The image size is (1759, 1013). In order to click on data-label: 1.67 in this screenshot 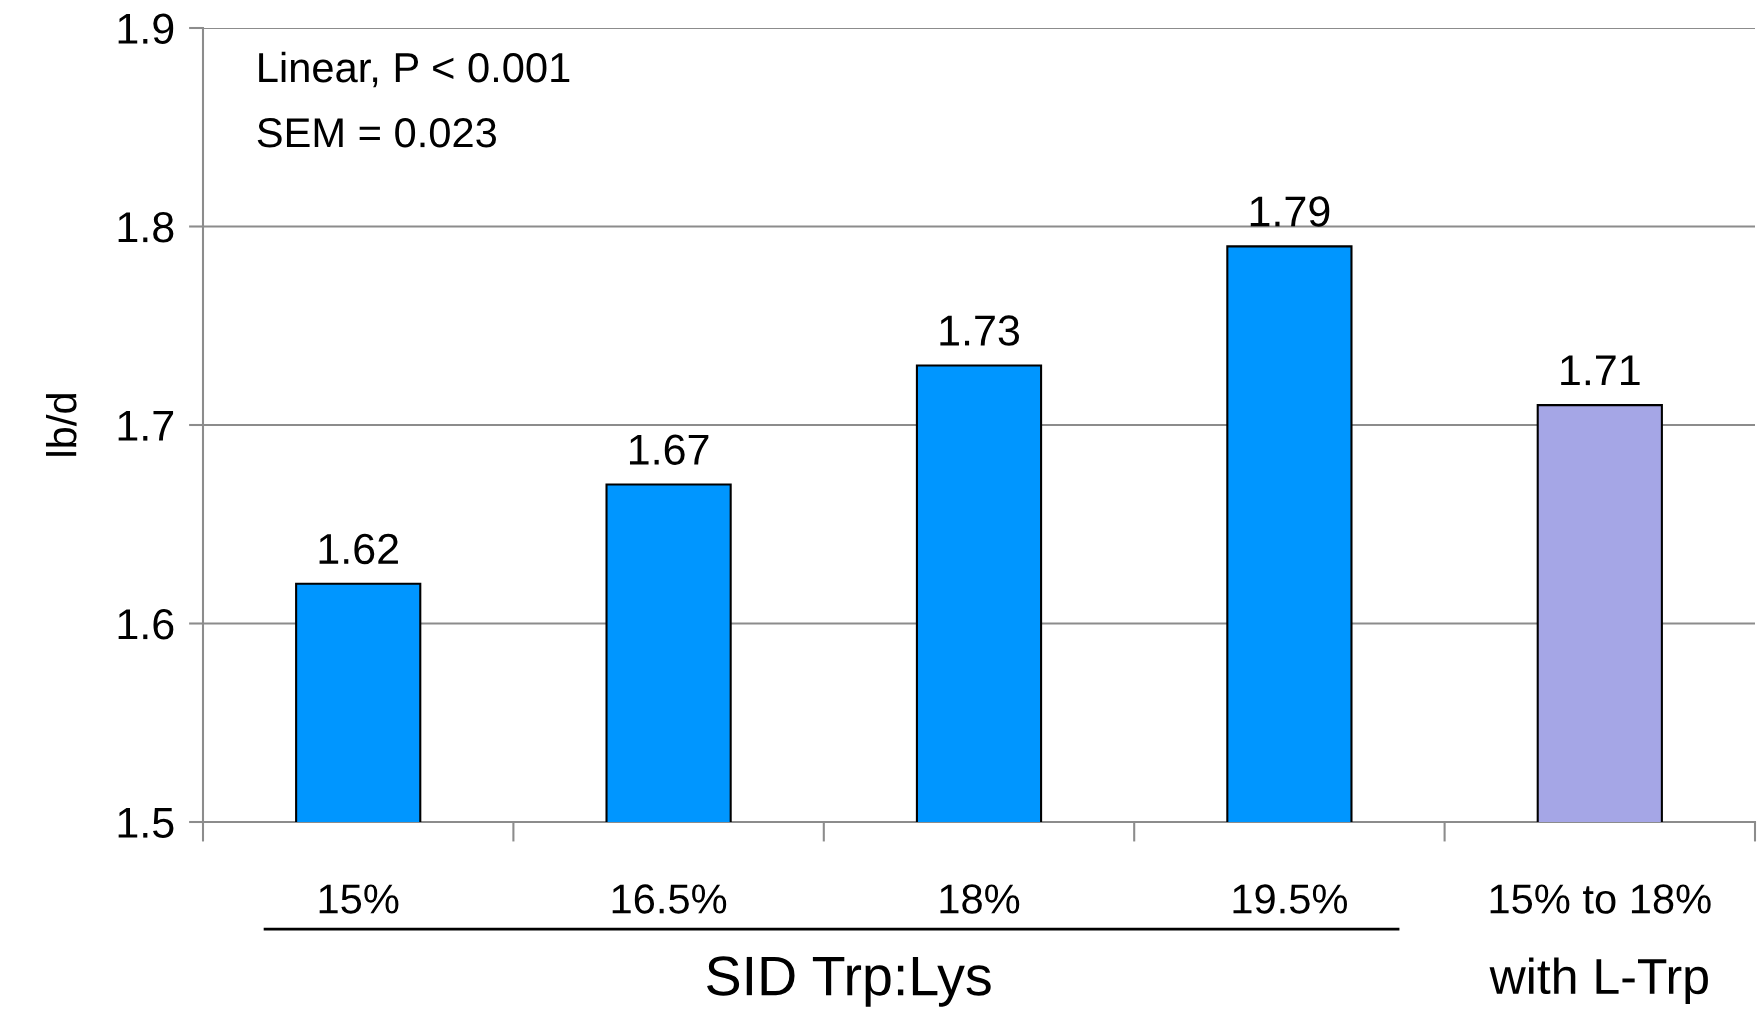, I will do `click(669, 449)`.